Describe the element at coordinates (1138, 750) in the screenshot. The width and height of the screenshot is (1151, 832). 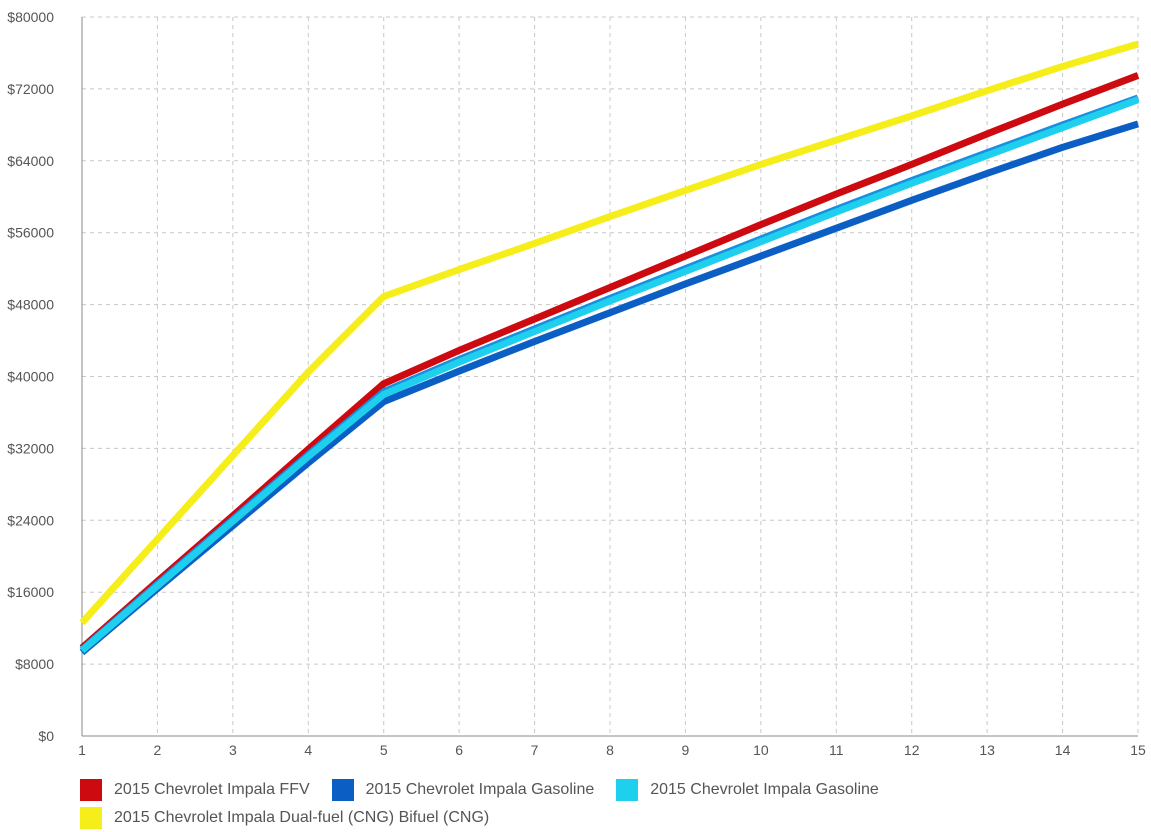
I see `x-tick-label: 15` at that location.